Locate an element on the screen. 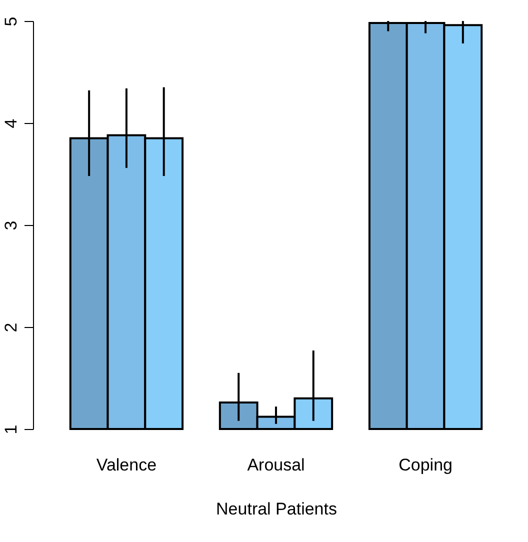 The height and width of the screenshot is (542, 528). x-tick-label: Valence is located at coordinates (126, 465).